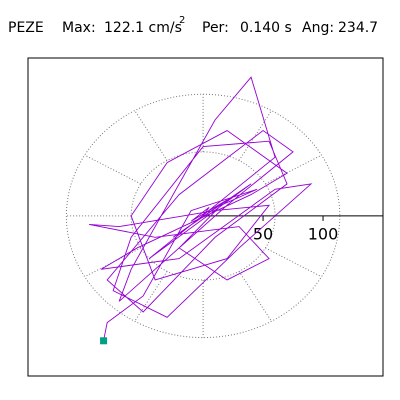 The height and width of the screenshot is (400, 400). I want to click on x-tick-label: 50, so click(263, 233).